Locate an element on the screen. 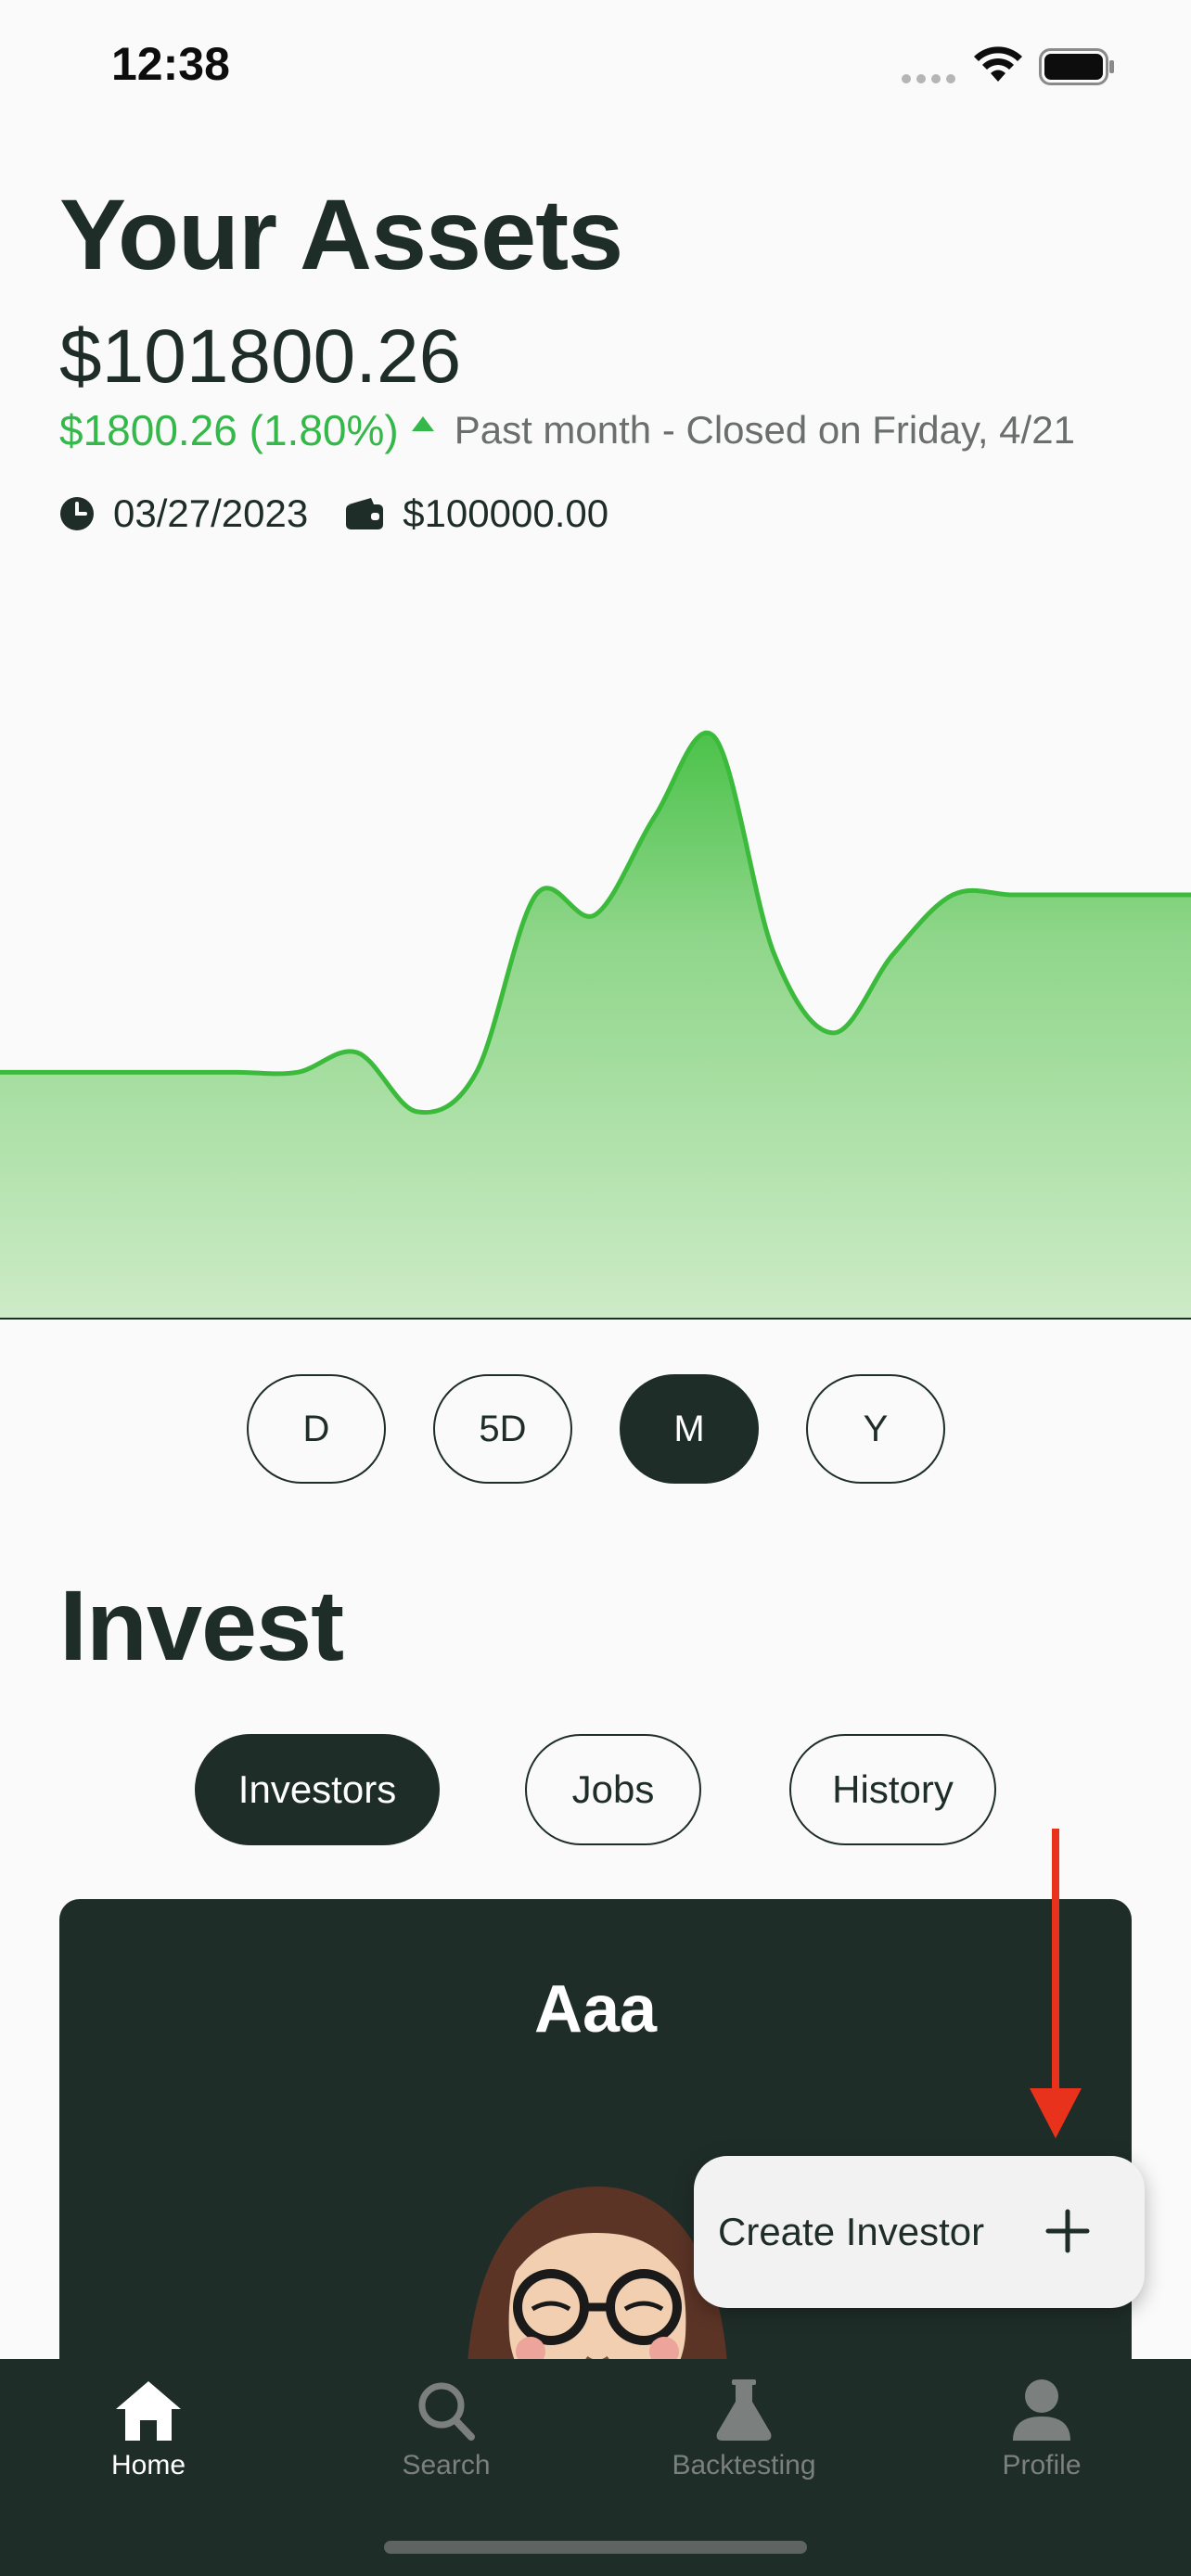 This screenshot has width=1191, height=2576. bottom-nav: Home Search Backtesting Profile is located at coordinates (595, 2467).